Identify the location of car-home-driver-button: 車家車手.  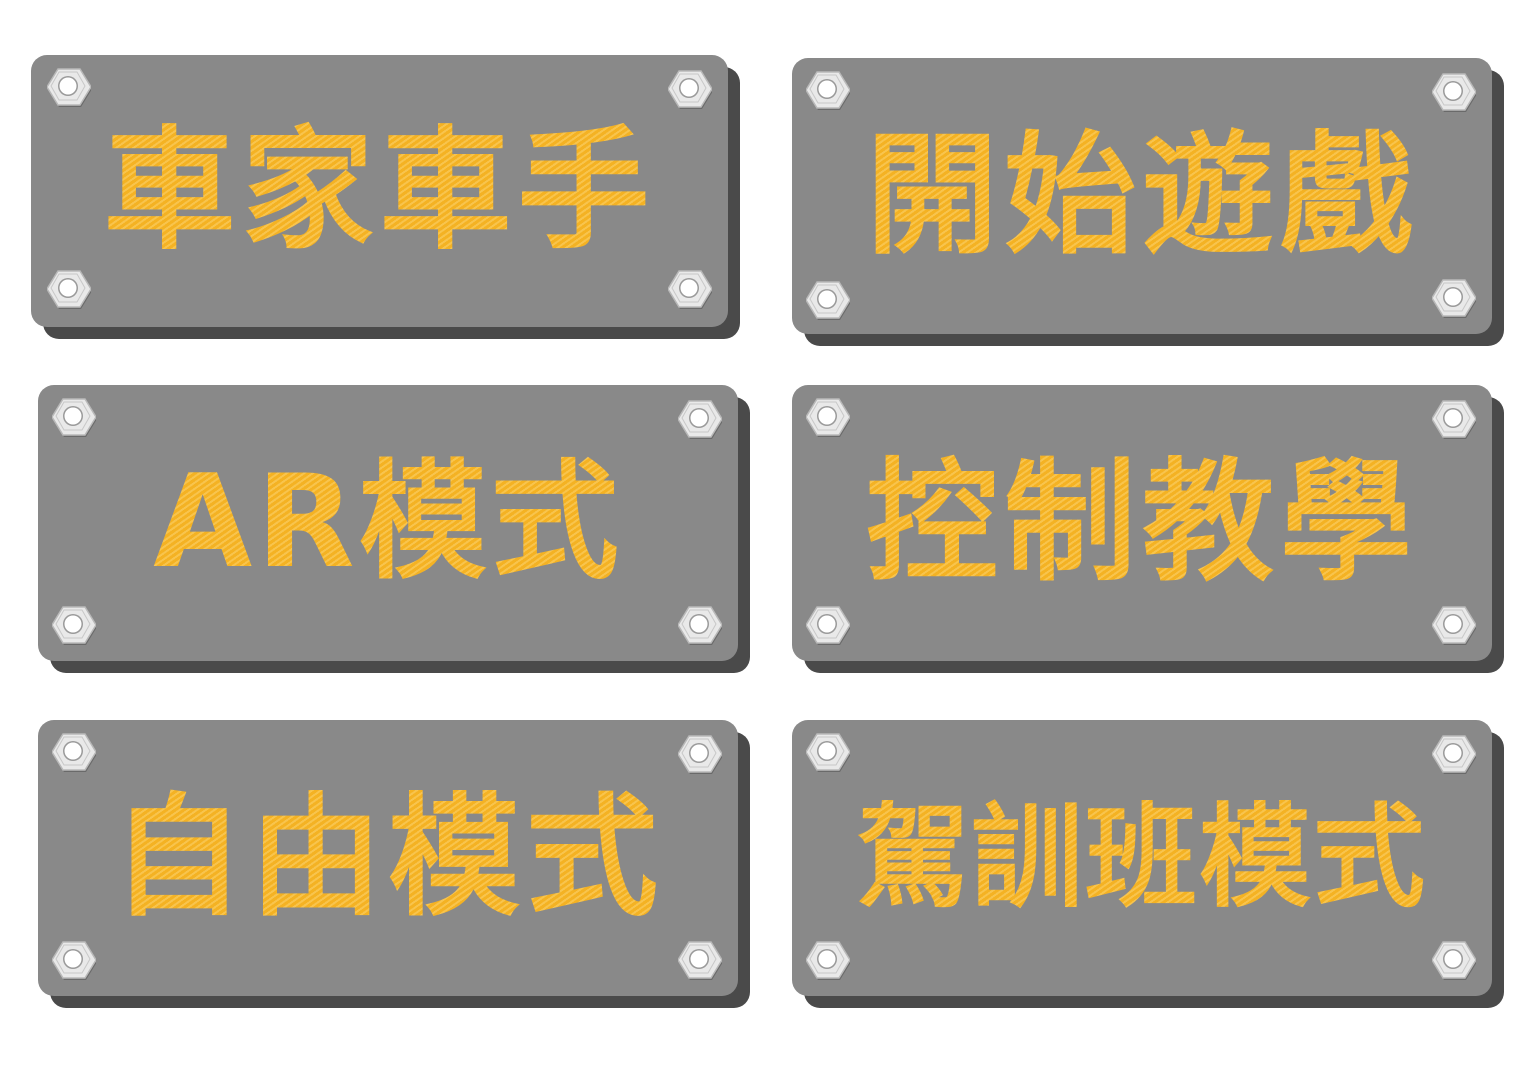
(385, 197).